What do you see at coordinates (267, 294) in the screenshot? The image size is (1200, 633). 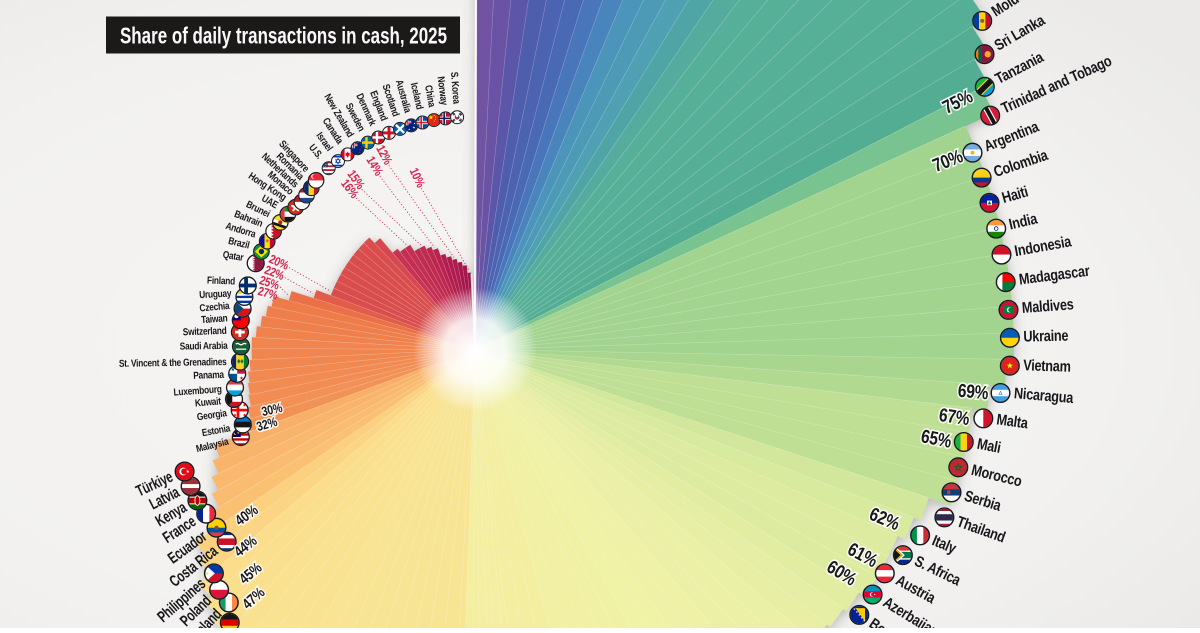 I see `svg-text: 27%` at bounding box center [267, 294].